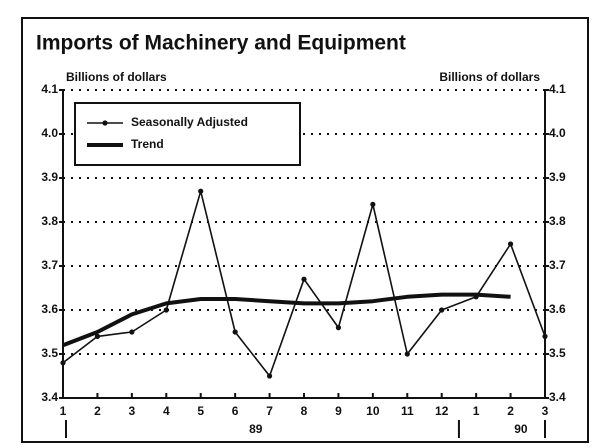  What do you see at coordinates (557, 265) in the screenshot?
I see `y2-tick-label: 3.7` at bounding box center [557, 265].